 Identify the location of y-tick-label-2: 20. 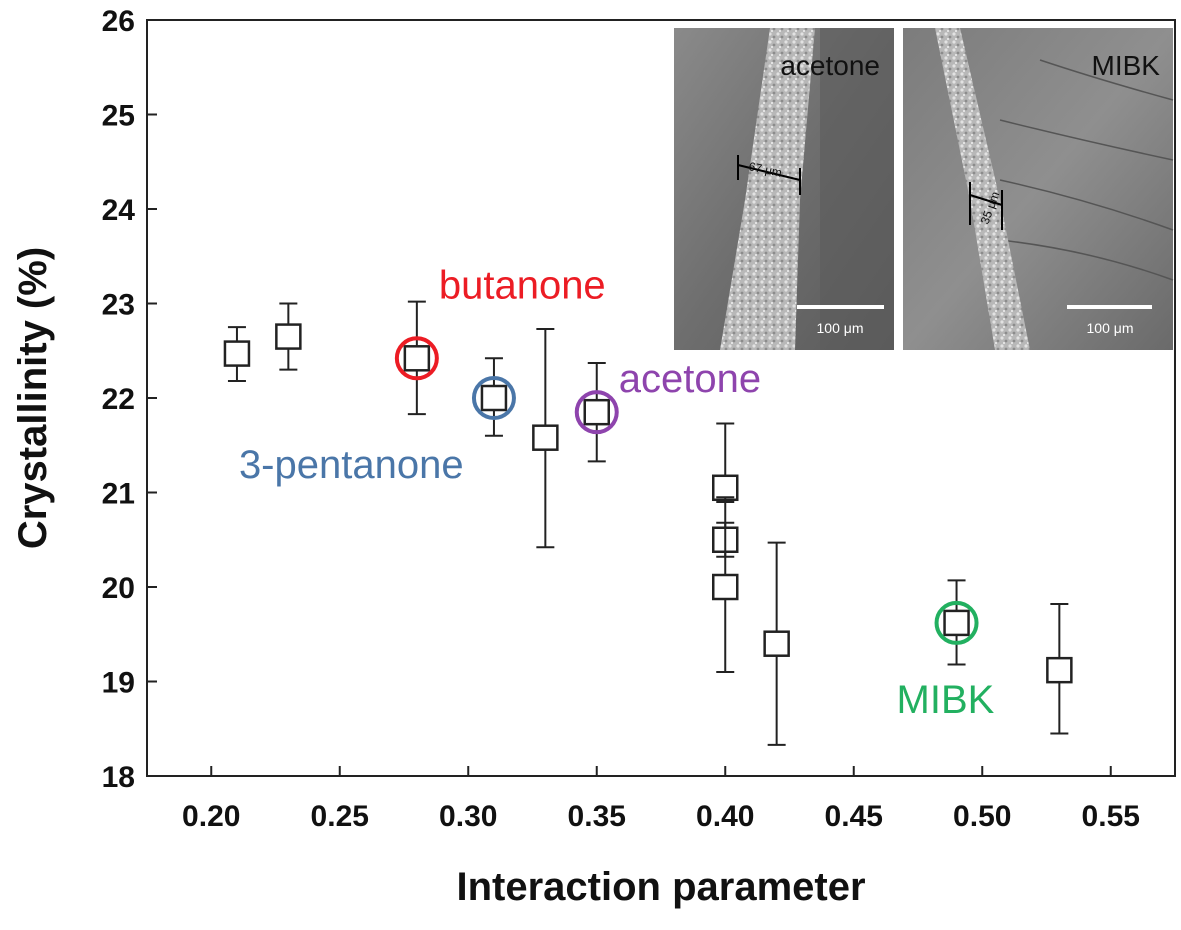
(118, 588).